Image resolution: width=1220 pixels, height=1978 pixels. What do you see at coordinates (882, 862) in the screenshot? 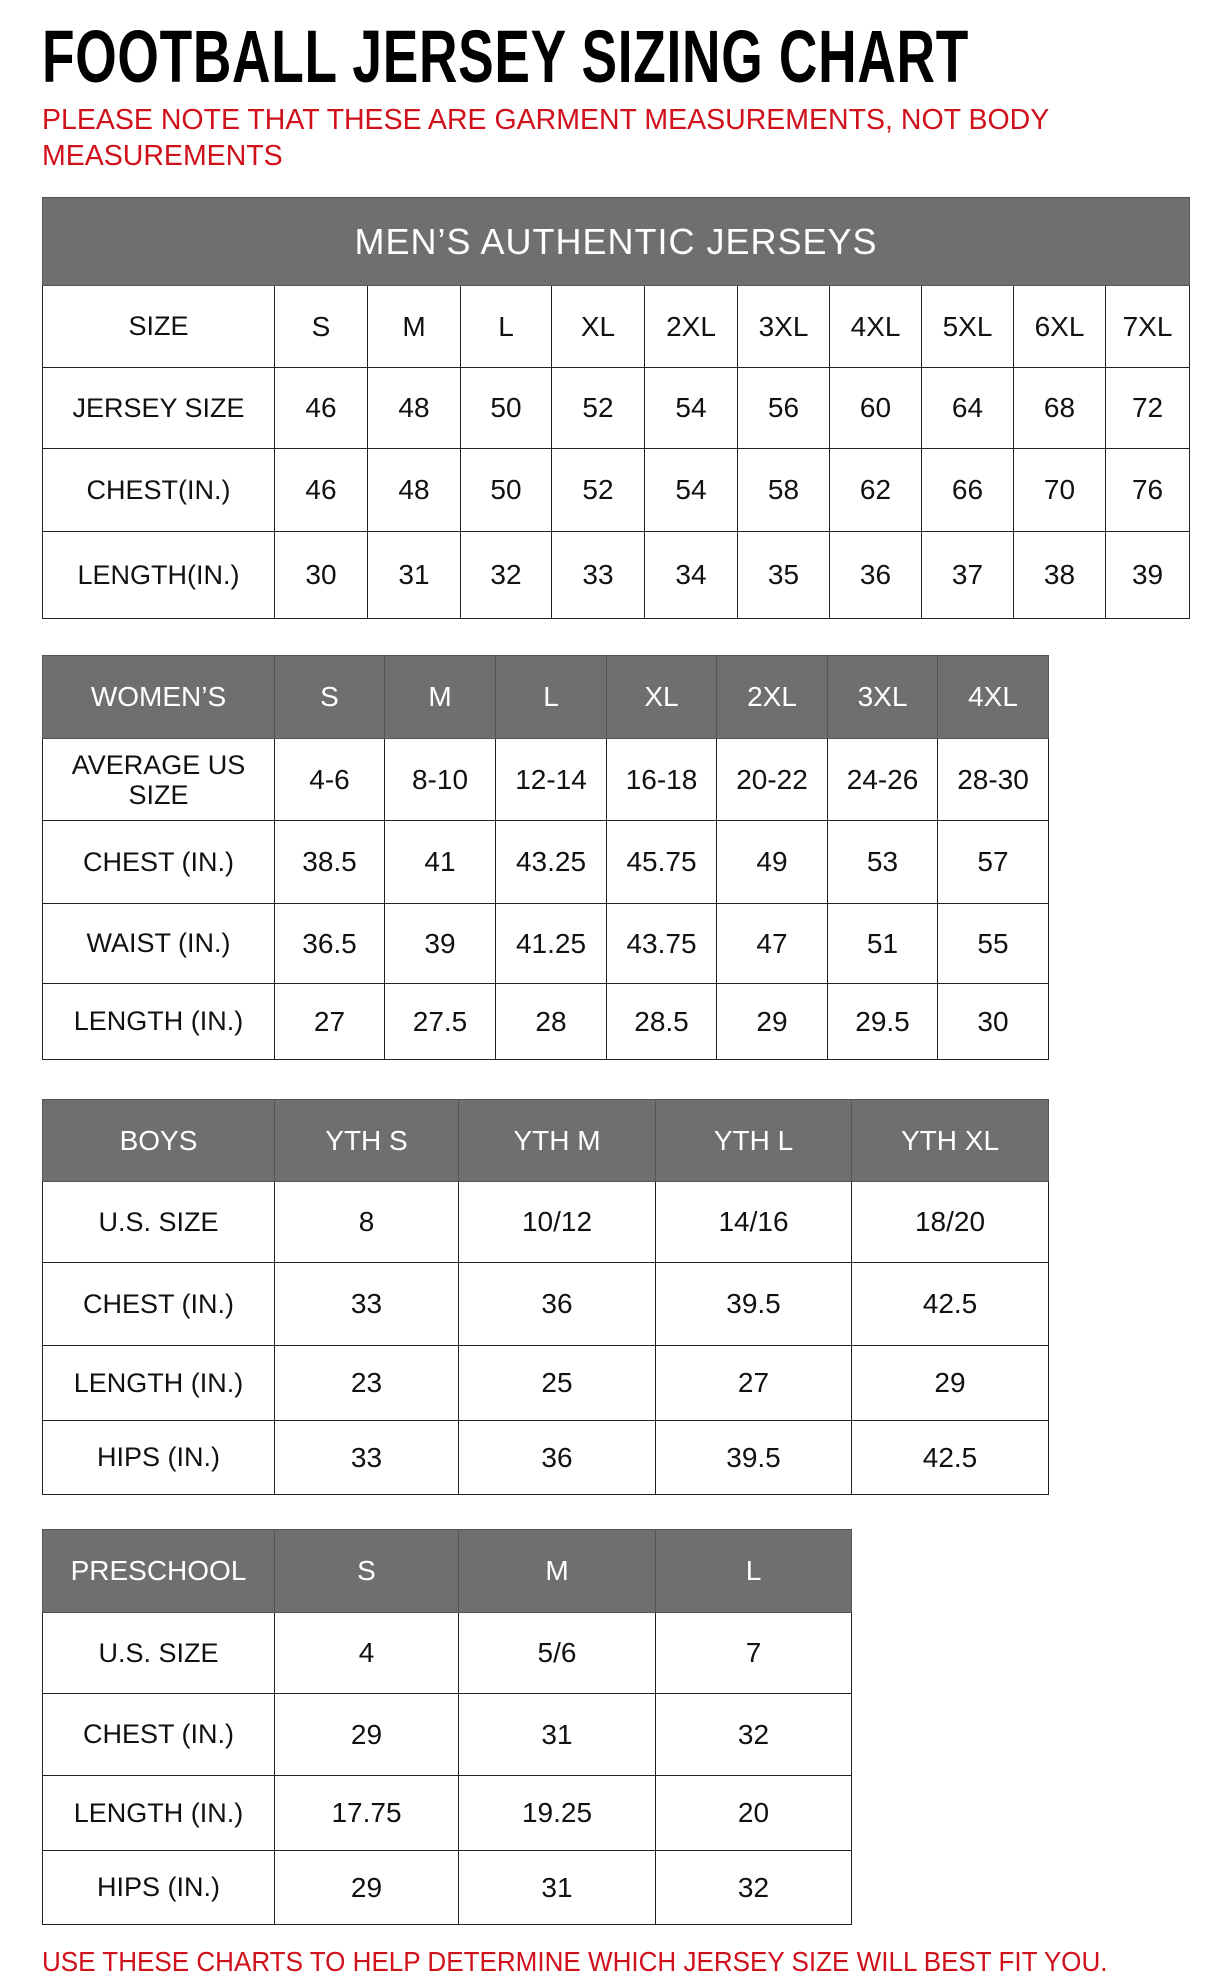
I see `value-cell: 53` at bounding box center [882, 862].